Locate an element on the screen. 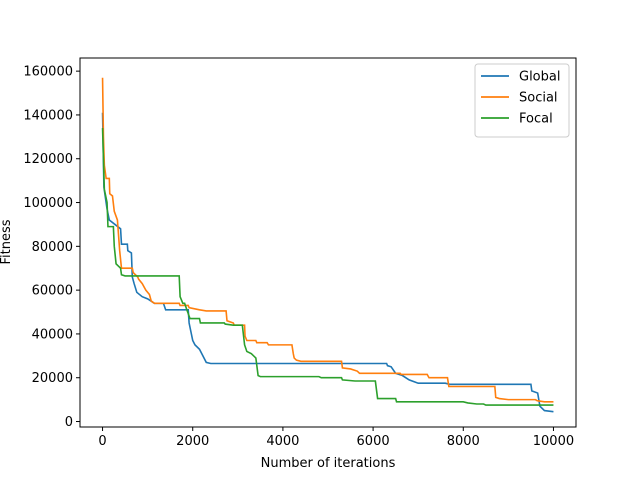  x-tick-label: 8000 is located at coordinates (463, 441).